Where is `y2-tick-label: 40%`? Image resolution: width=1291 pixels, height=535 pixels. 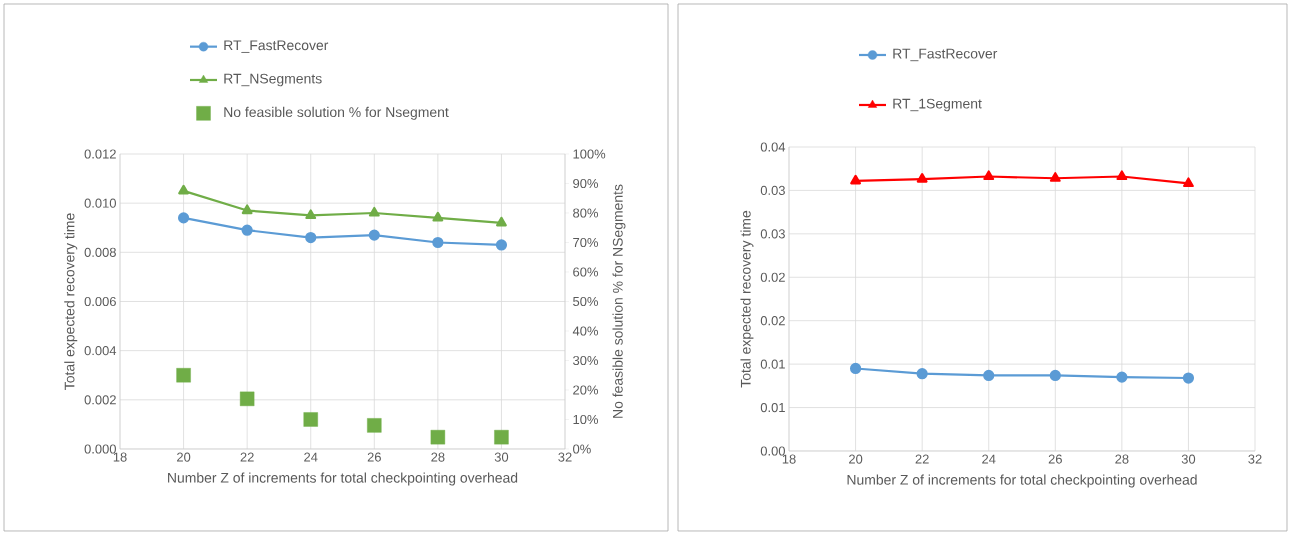
y2-tick-label: 40% is located at coordinates (585, 331).